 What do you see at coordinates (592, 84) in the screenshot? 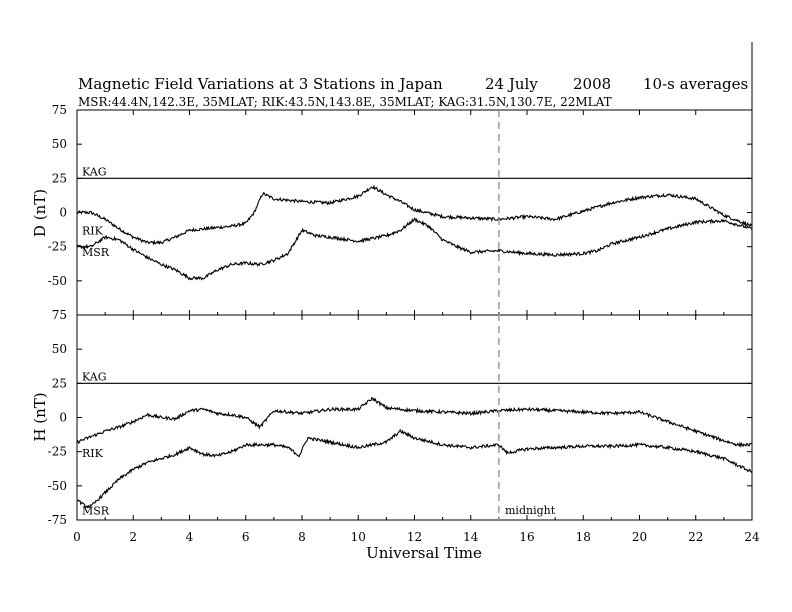
I see `year-label: 2008` at bounding box center [592, 84].